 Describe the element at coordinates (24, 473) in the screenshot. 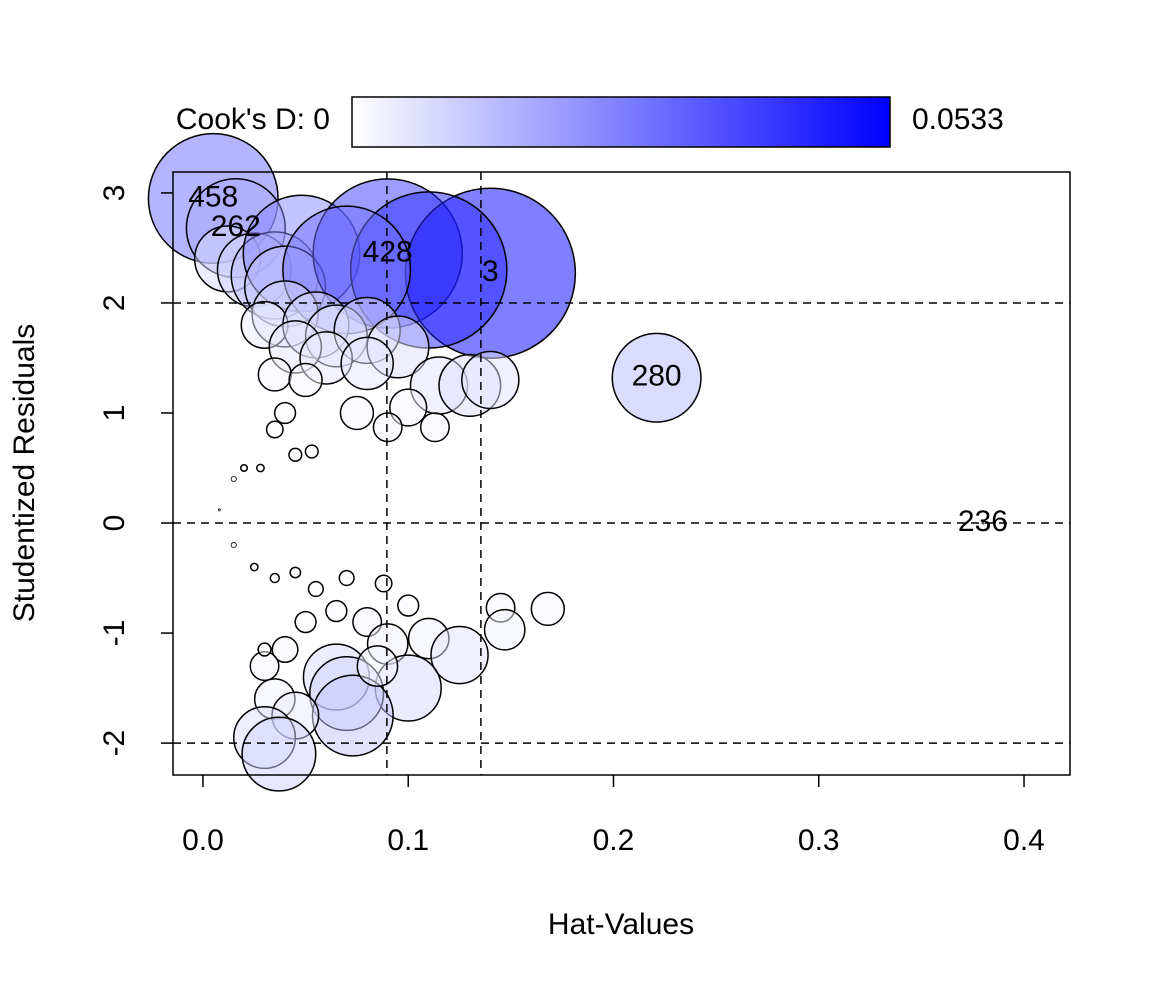

I see `y-axis-label: Studentized Residuals` at that location.